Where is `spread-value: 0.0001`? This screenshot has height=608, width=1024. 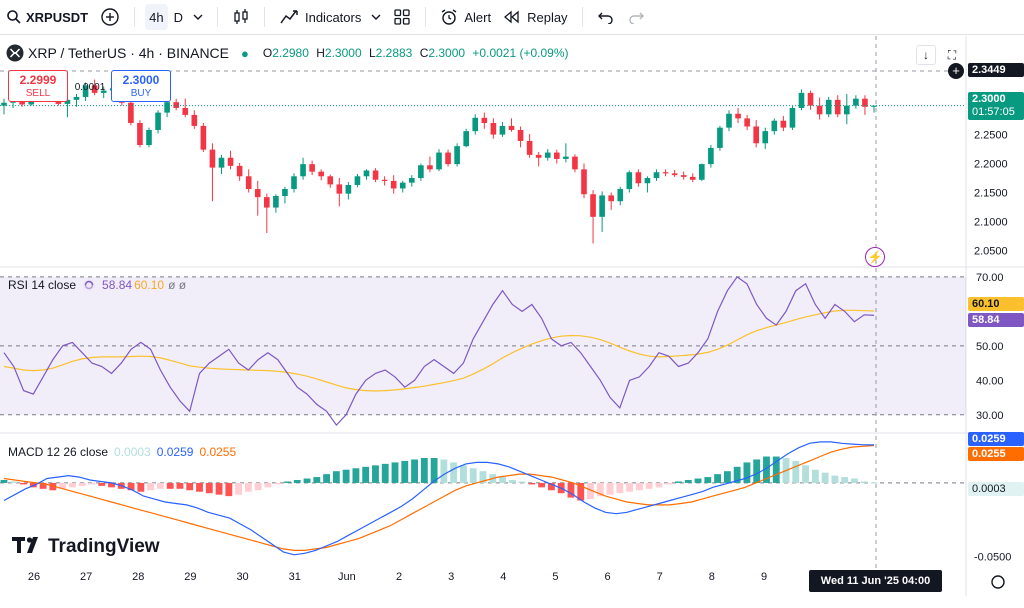 spread-value: 0.0001 is located at coordinates (90, 87).